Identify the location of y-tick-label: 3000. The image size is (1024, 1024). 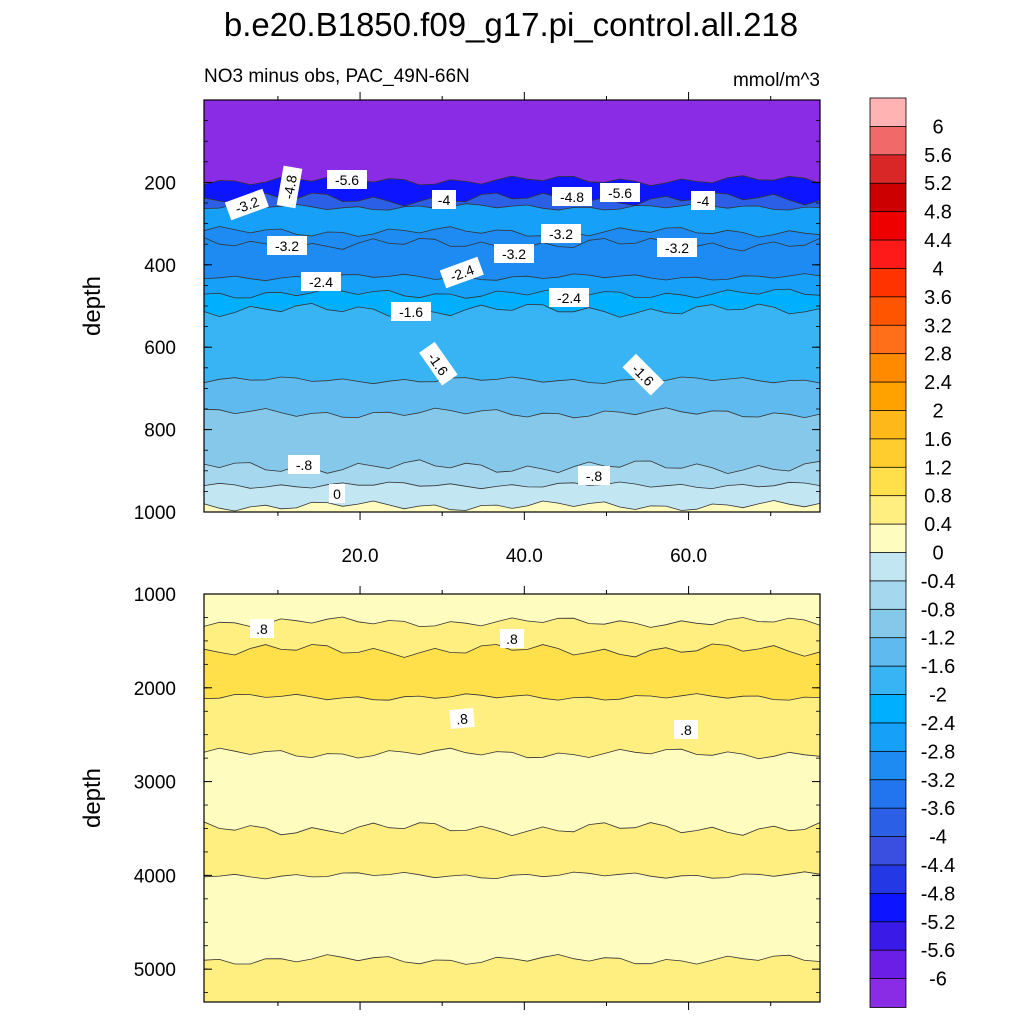
(155, 783).